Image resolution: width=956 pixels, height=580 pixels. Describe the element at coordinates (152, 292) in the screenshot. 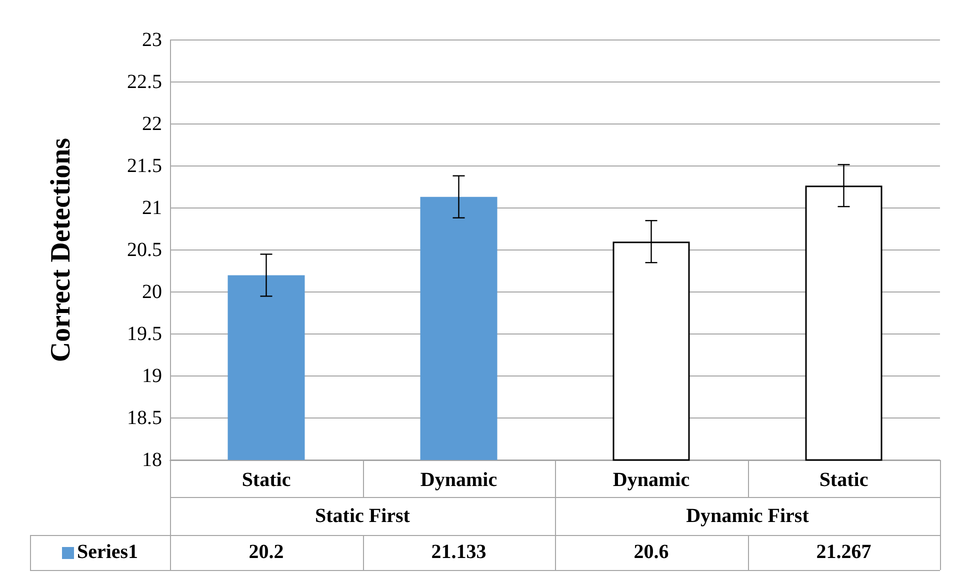

I see `y-tick-label: 20` at that location.